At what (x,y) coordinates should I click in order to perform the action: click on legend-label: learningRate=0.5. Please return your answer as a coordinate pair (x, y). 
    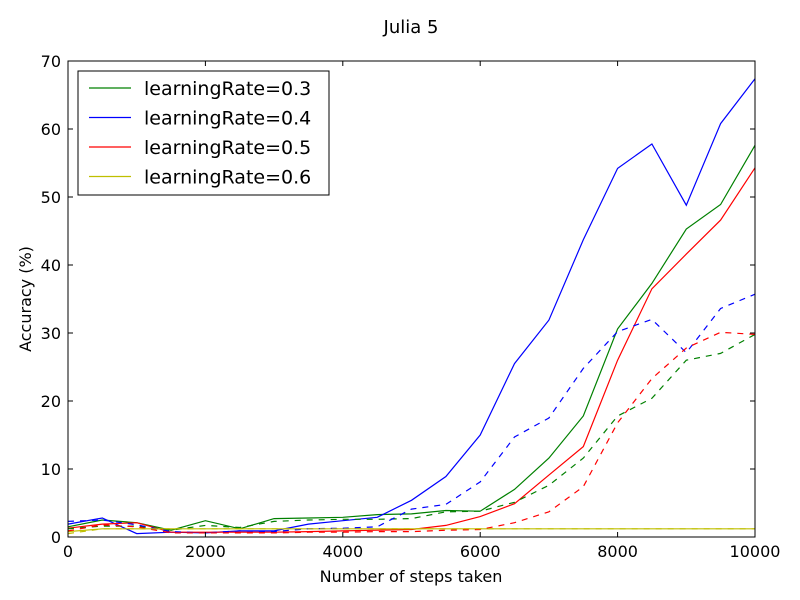
    Looking at the image, I should click on (227, 148).